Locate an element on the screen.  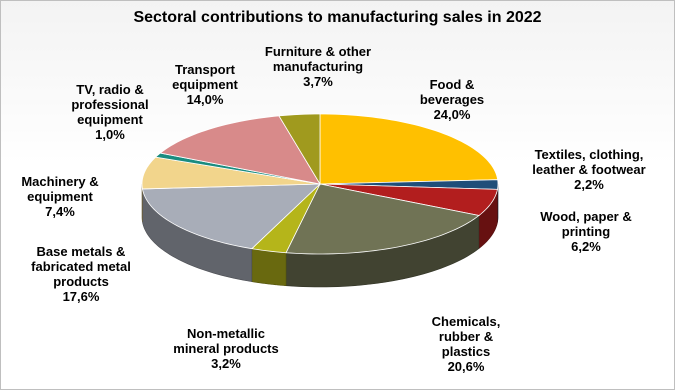
slice-label-tv-radio: TV, radio & professional equipment 1,0% is located at coordinates (110, 112).